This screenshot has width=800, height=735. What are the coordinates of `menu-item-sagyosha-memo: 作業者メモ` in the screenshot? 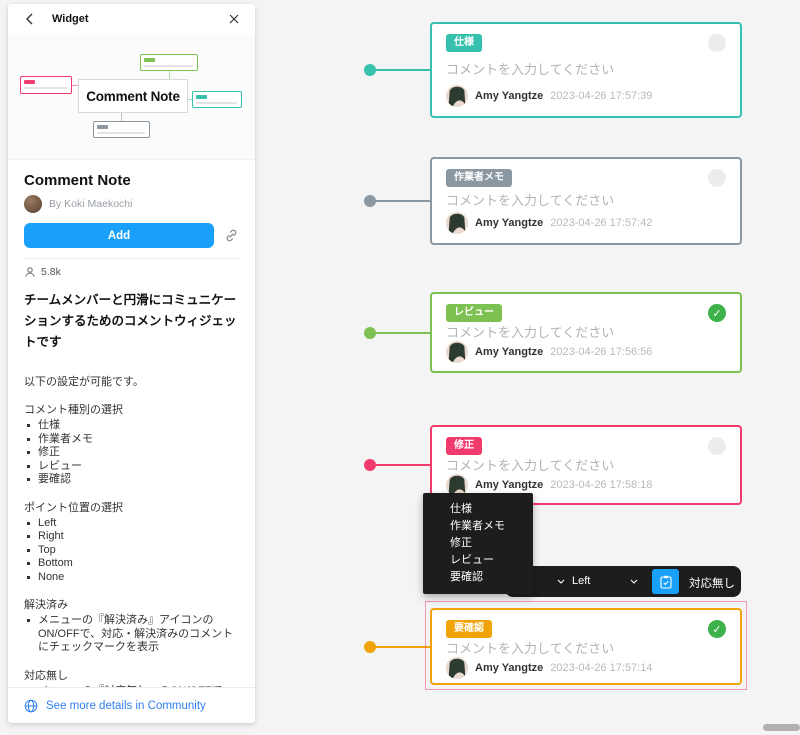 It's located at (477, 526).